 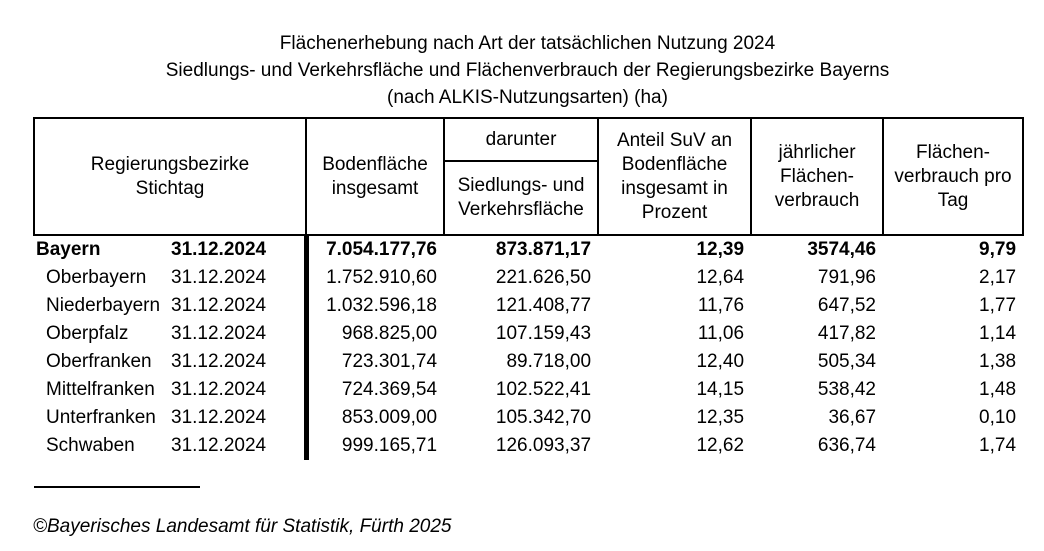 I want to click on footnote-rule, so click(x=117, y=487).